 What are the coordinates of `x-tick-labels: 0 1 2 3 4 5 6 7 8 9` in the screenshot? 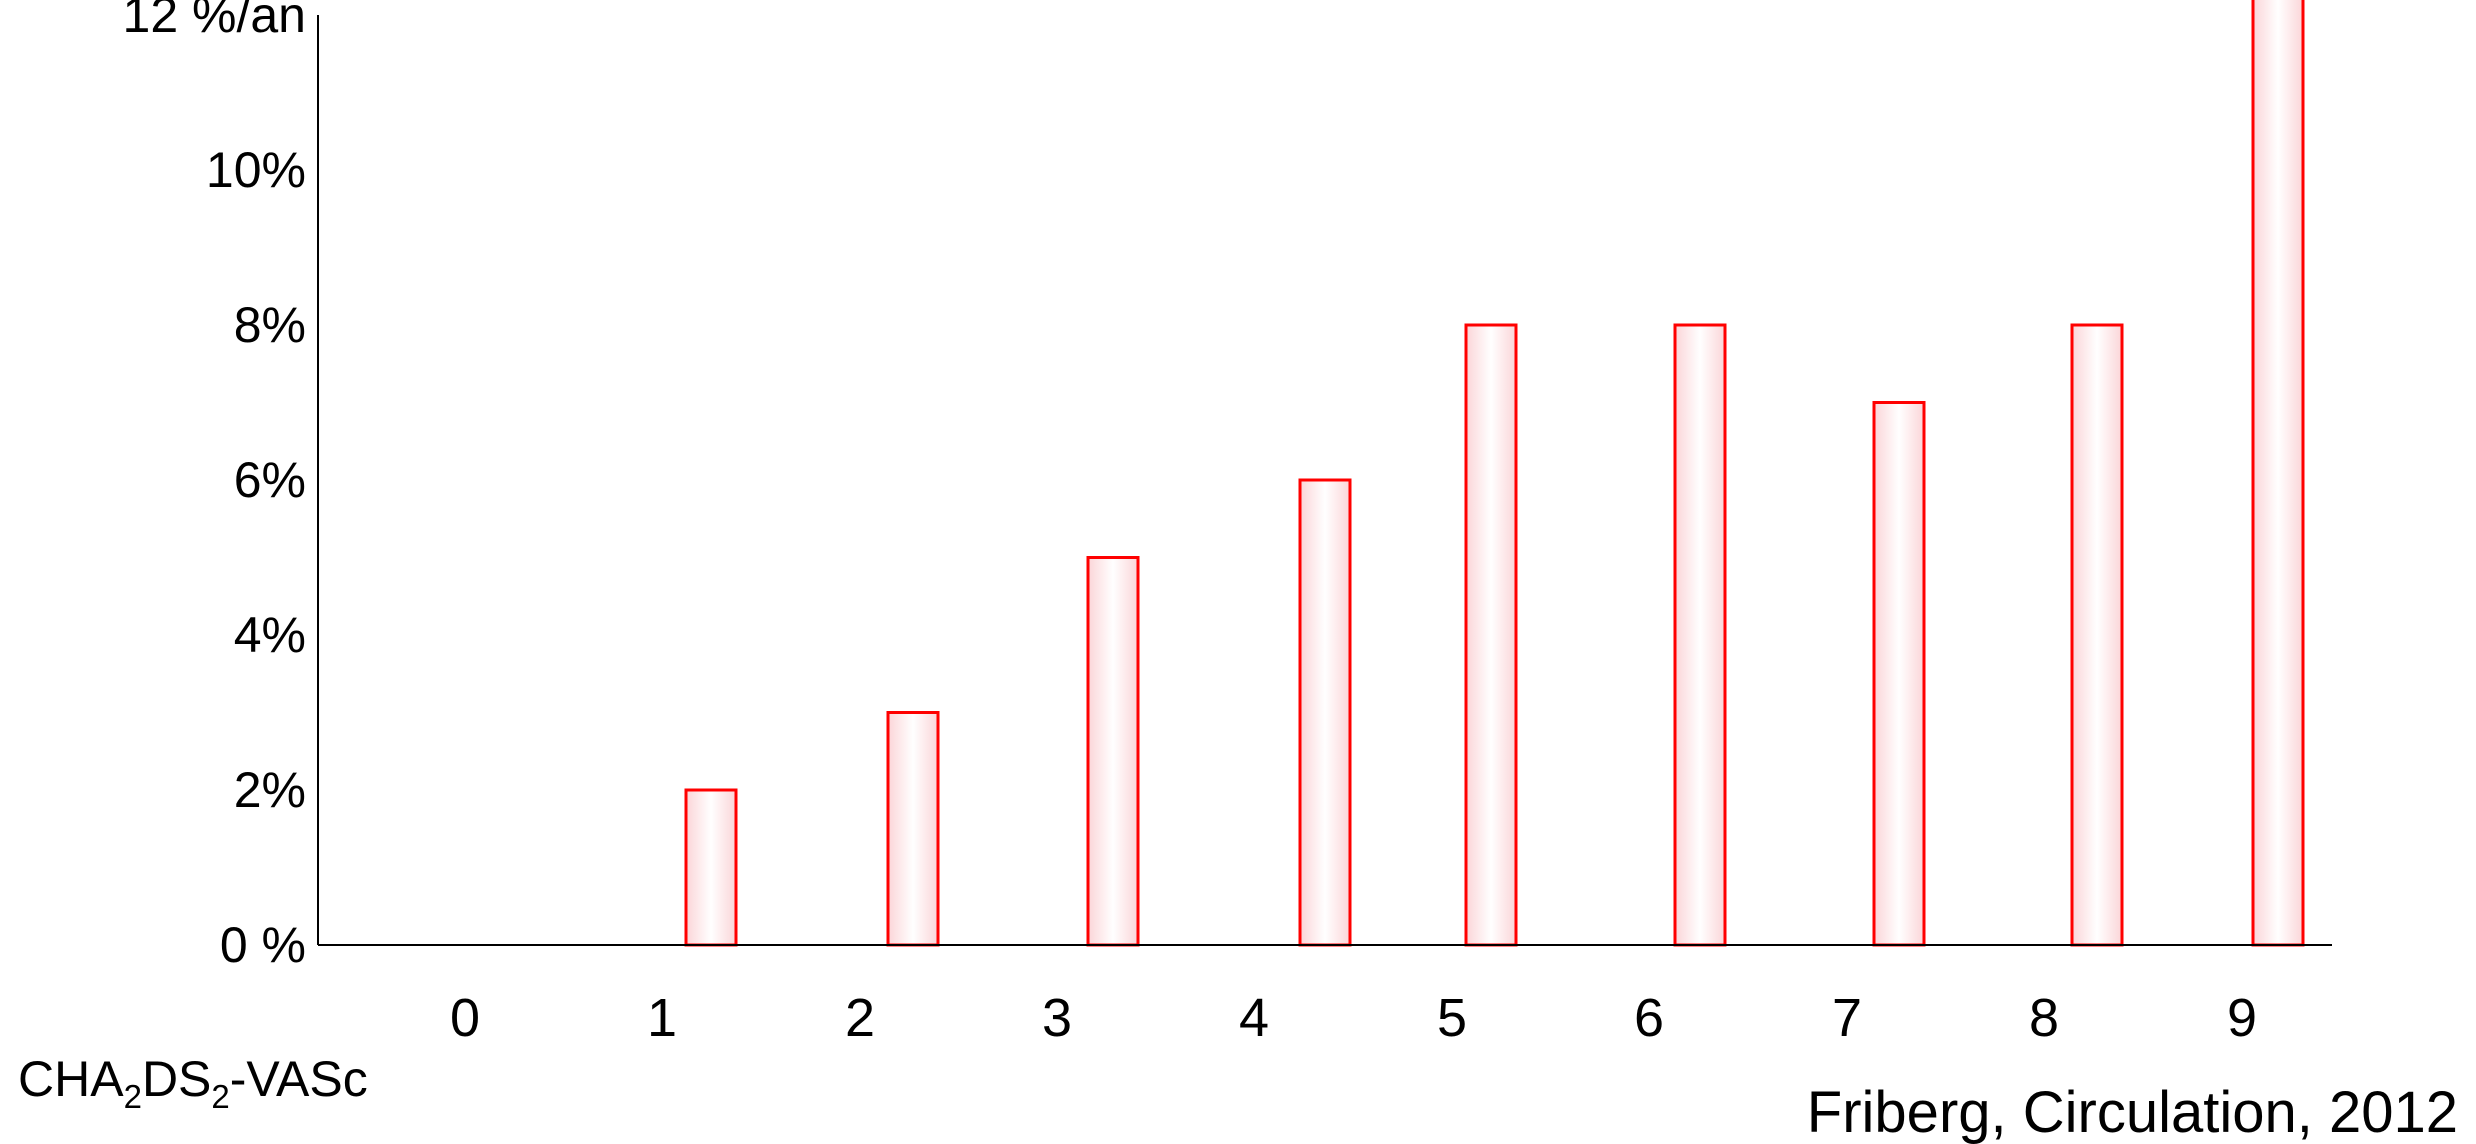 It's located at (1353, 1018).